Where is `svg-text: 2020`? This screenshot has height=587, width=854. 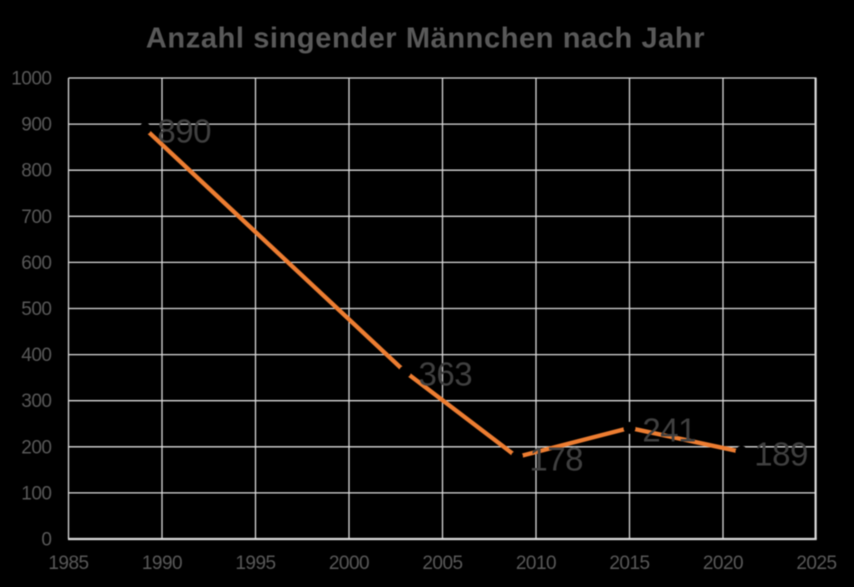
svg-text: 2020 is located at coordinates (723, 563).